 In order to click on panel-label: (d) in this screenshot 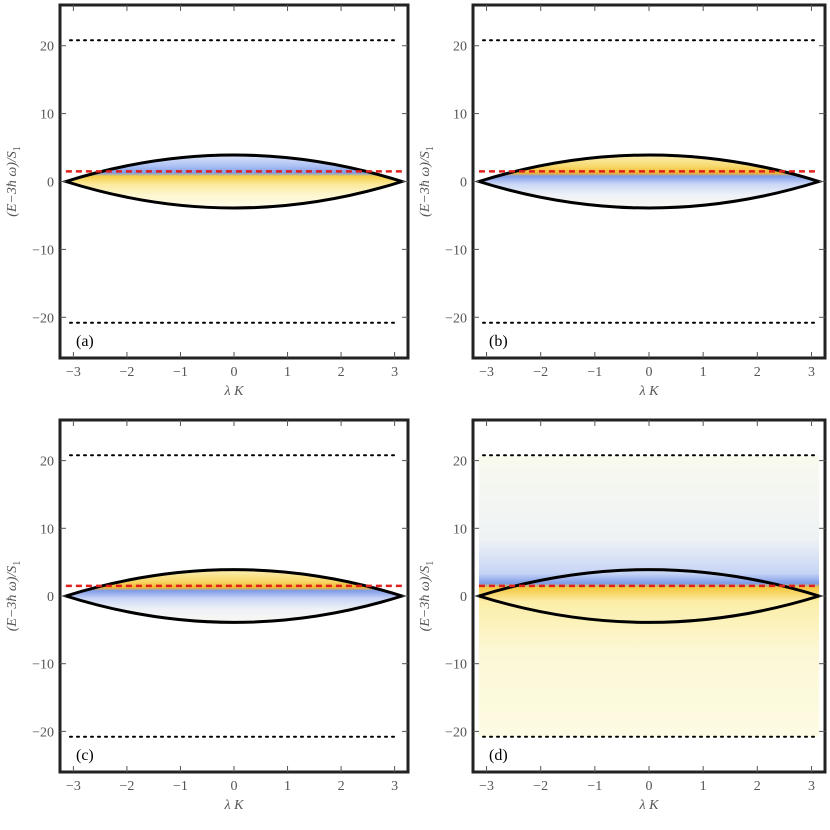, I will do `click(498, 755)`.